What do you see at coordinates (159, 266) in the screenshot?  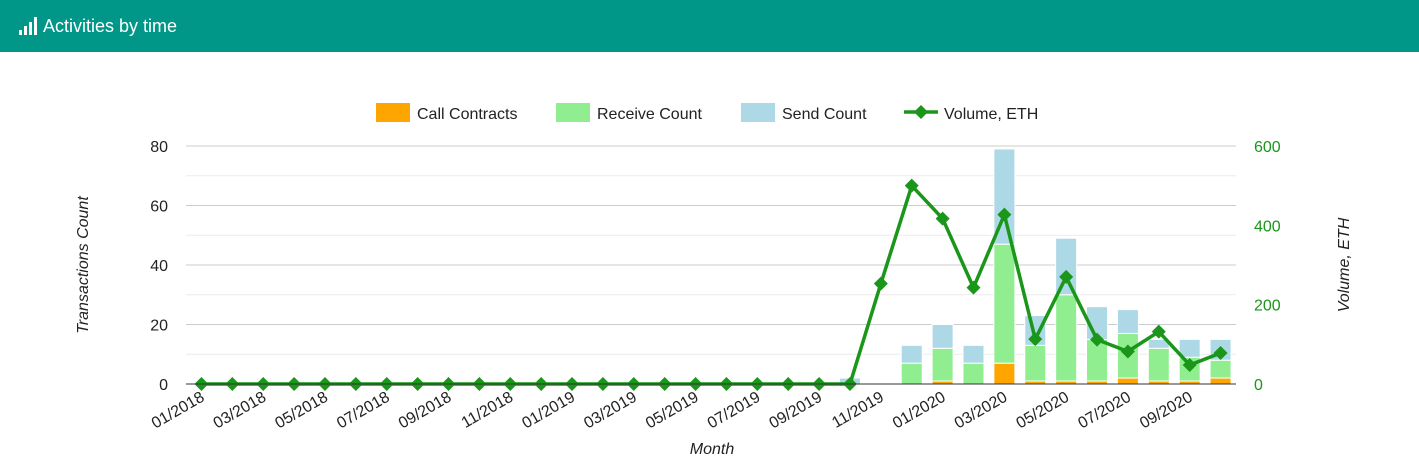 I see `y-tick-label: 40` at bounding box center [159, 266].